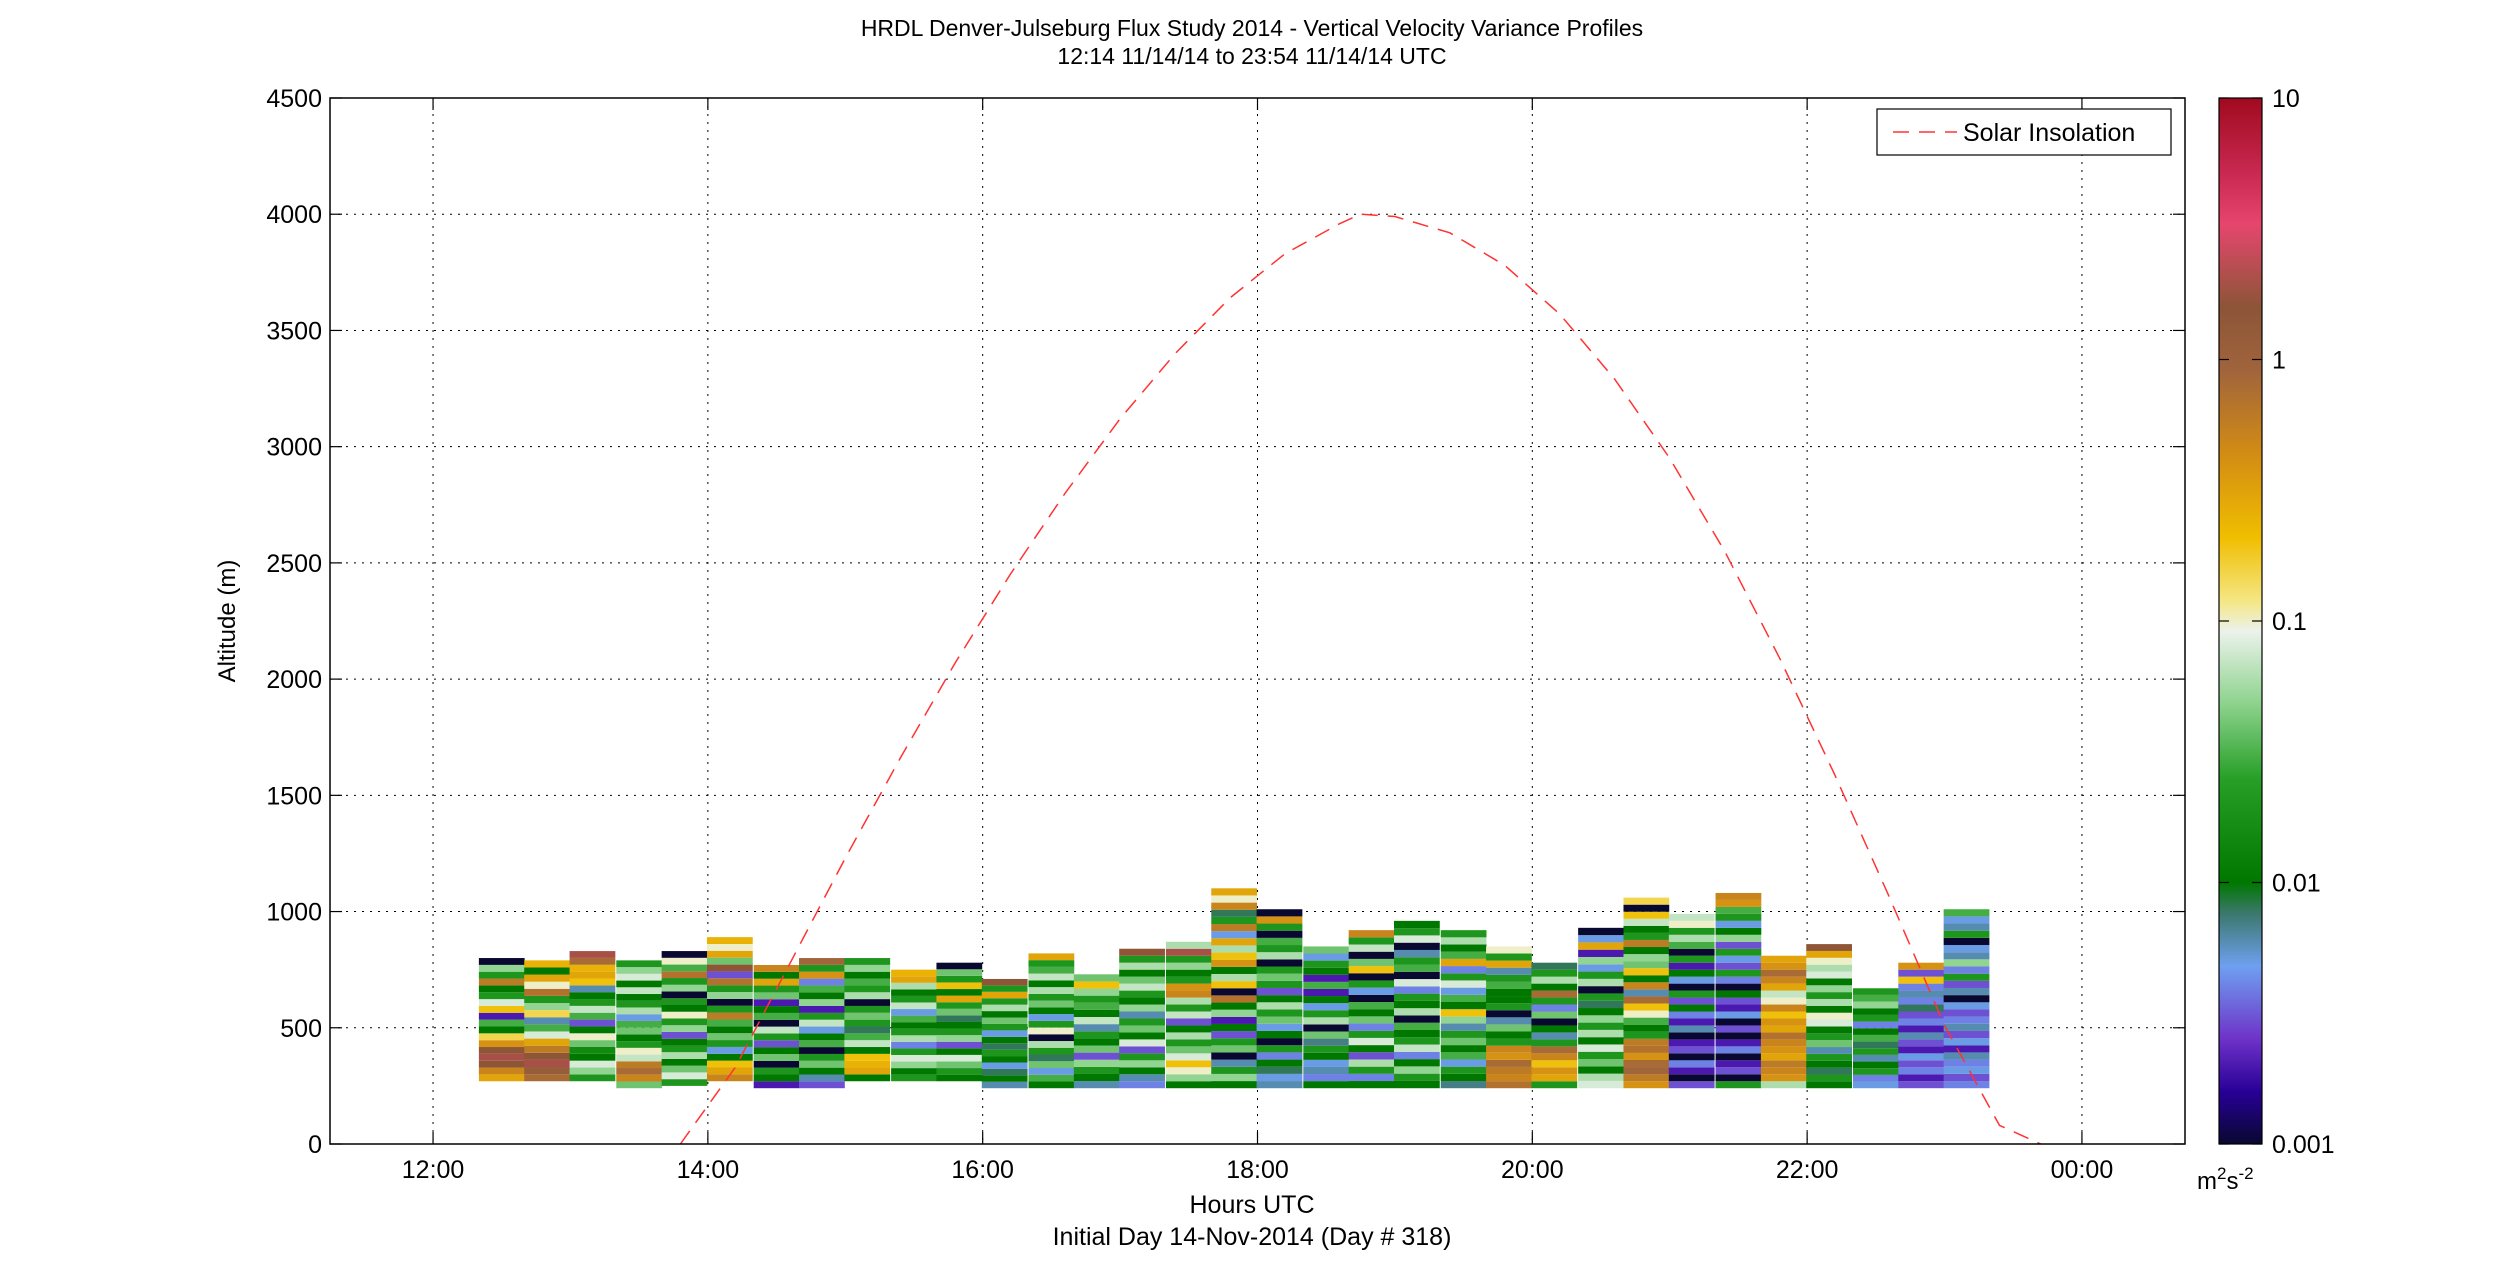 The height and width of the screenshot is (1282, 2515). What do you see at coordinates (982, 1170) in the screenshot?
I see `x-tick-label: 16:00` at bounding box center [982, 1170].